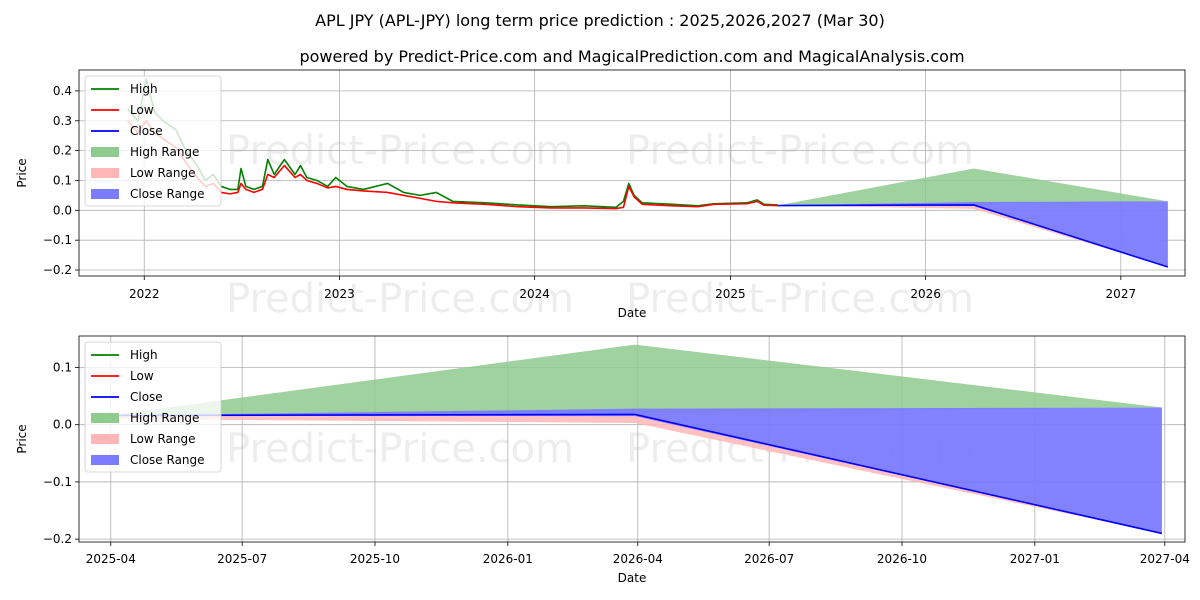 The height and width of the screenshot is (600, 1200). I want to click on x-tick-label: 2025-10, so click(375, 559).